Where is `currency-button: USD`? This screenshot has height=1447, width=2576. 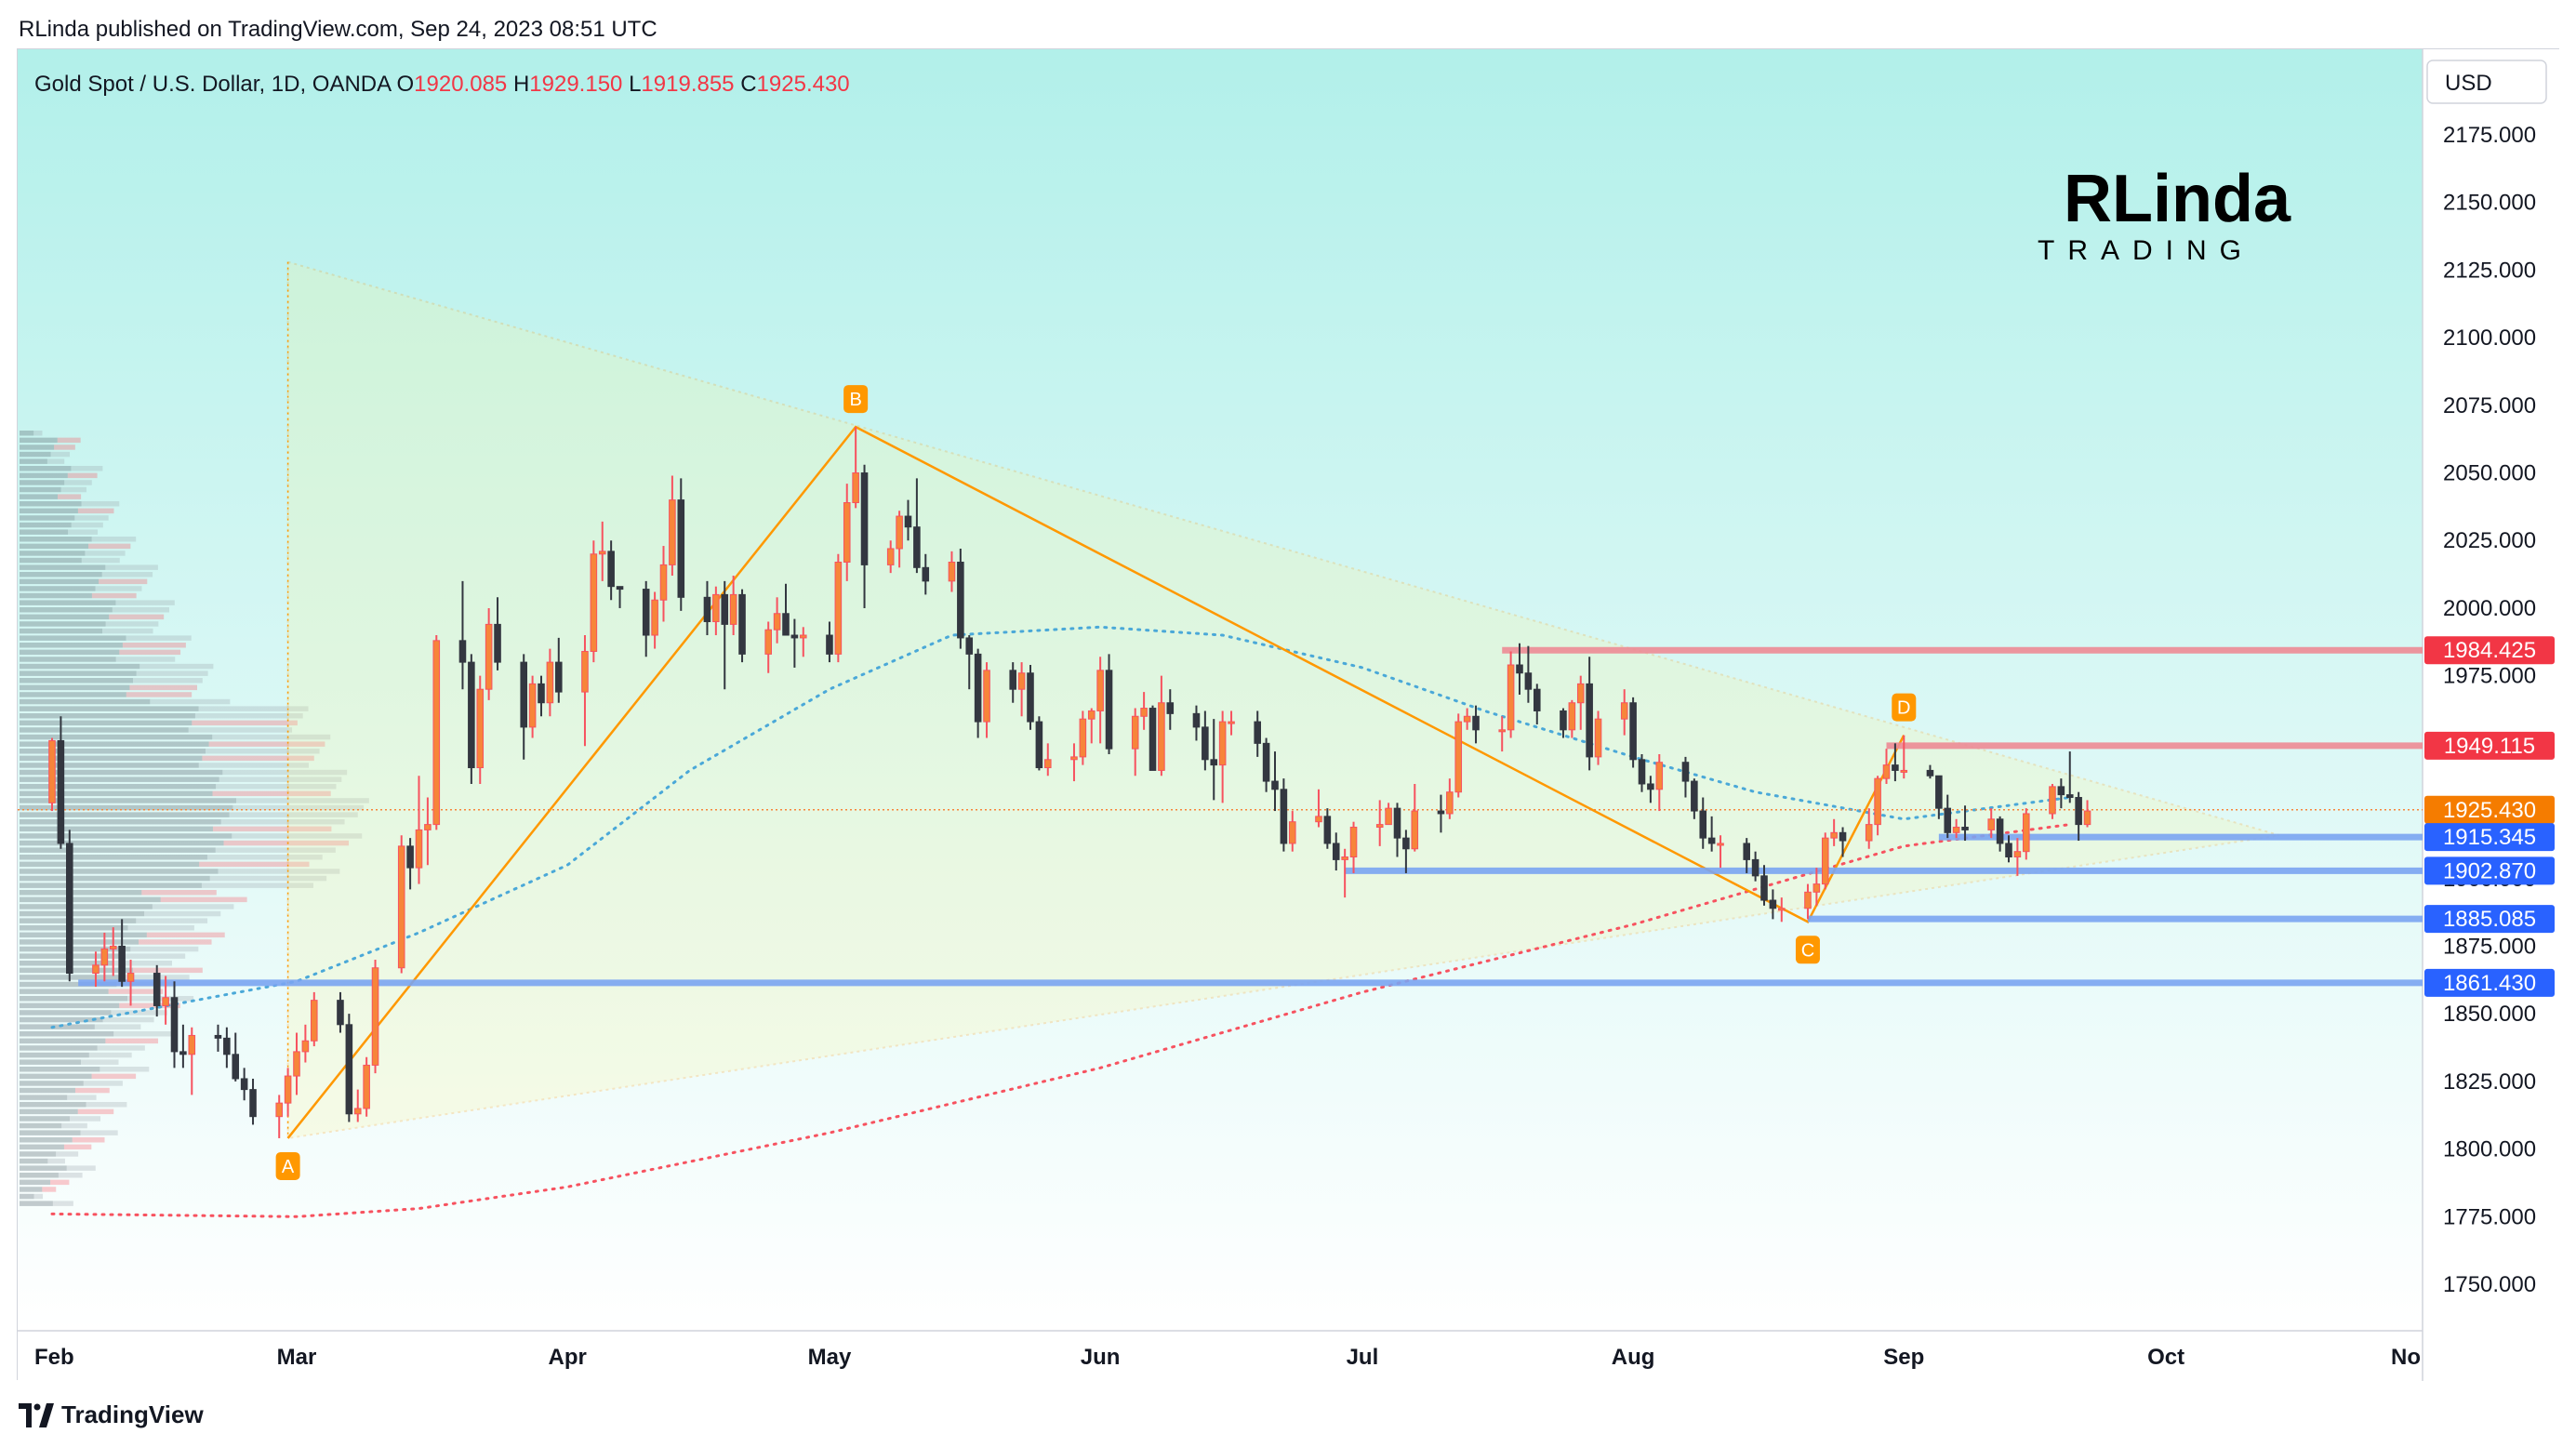
currency-button: USD is located at coordinates (2486, 82).